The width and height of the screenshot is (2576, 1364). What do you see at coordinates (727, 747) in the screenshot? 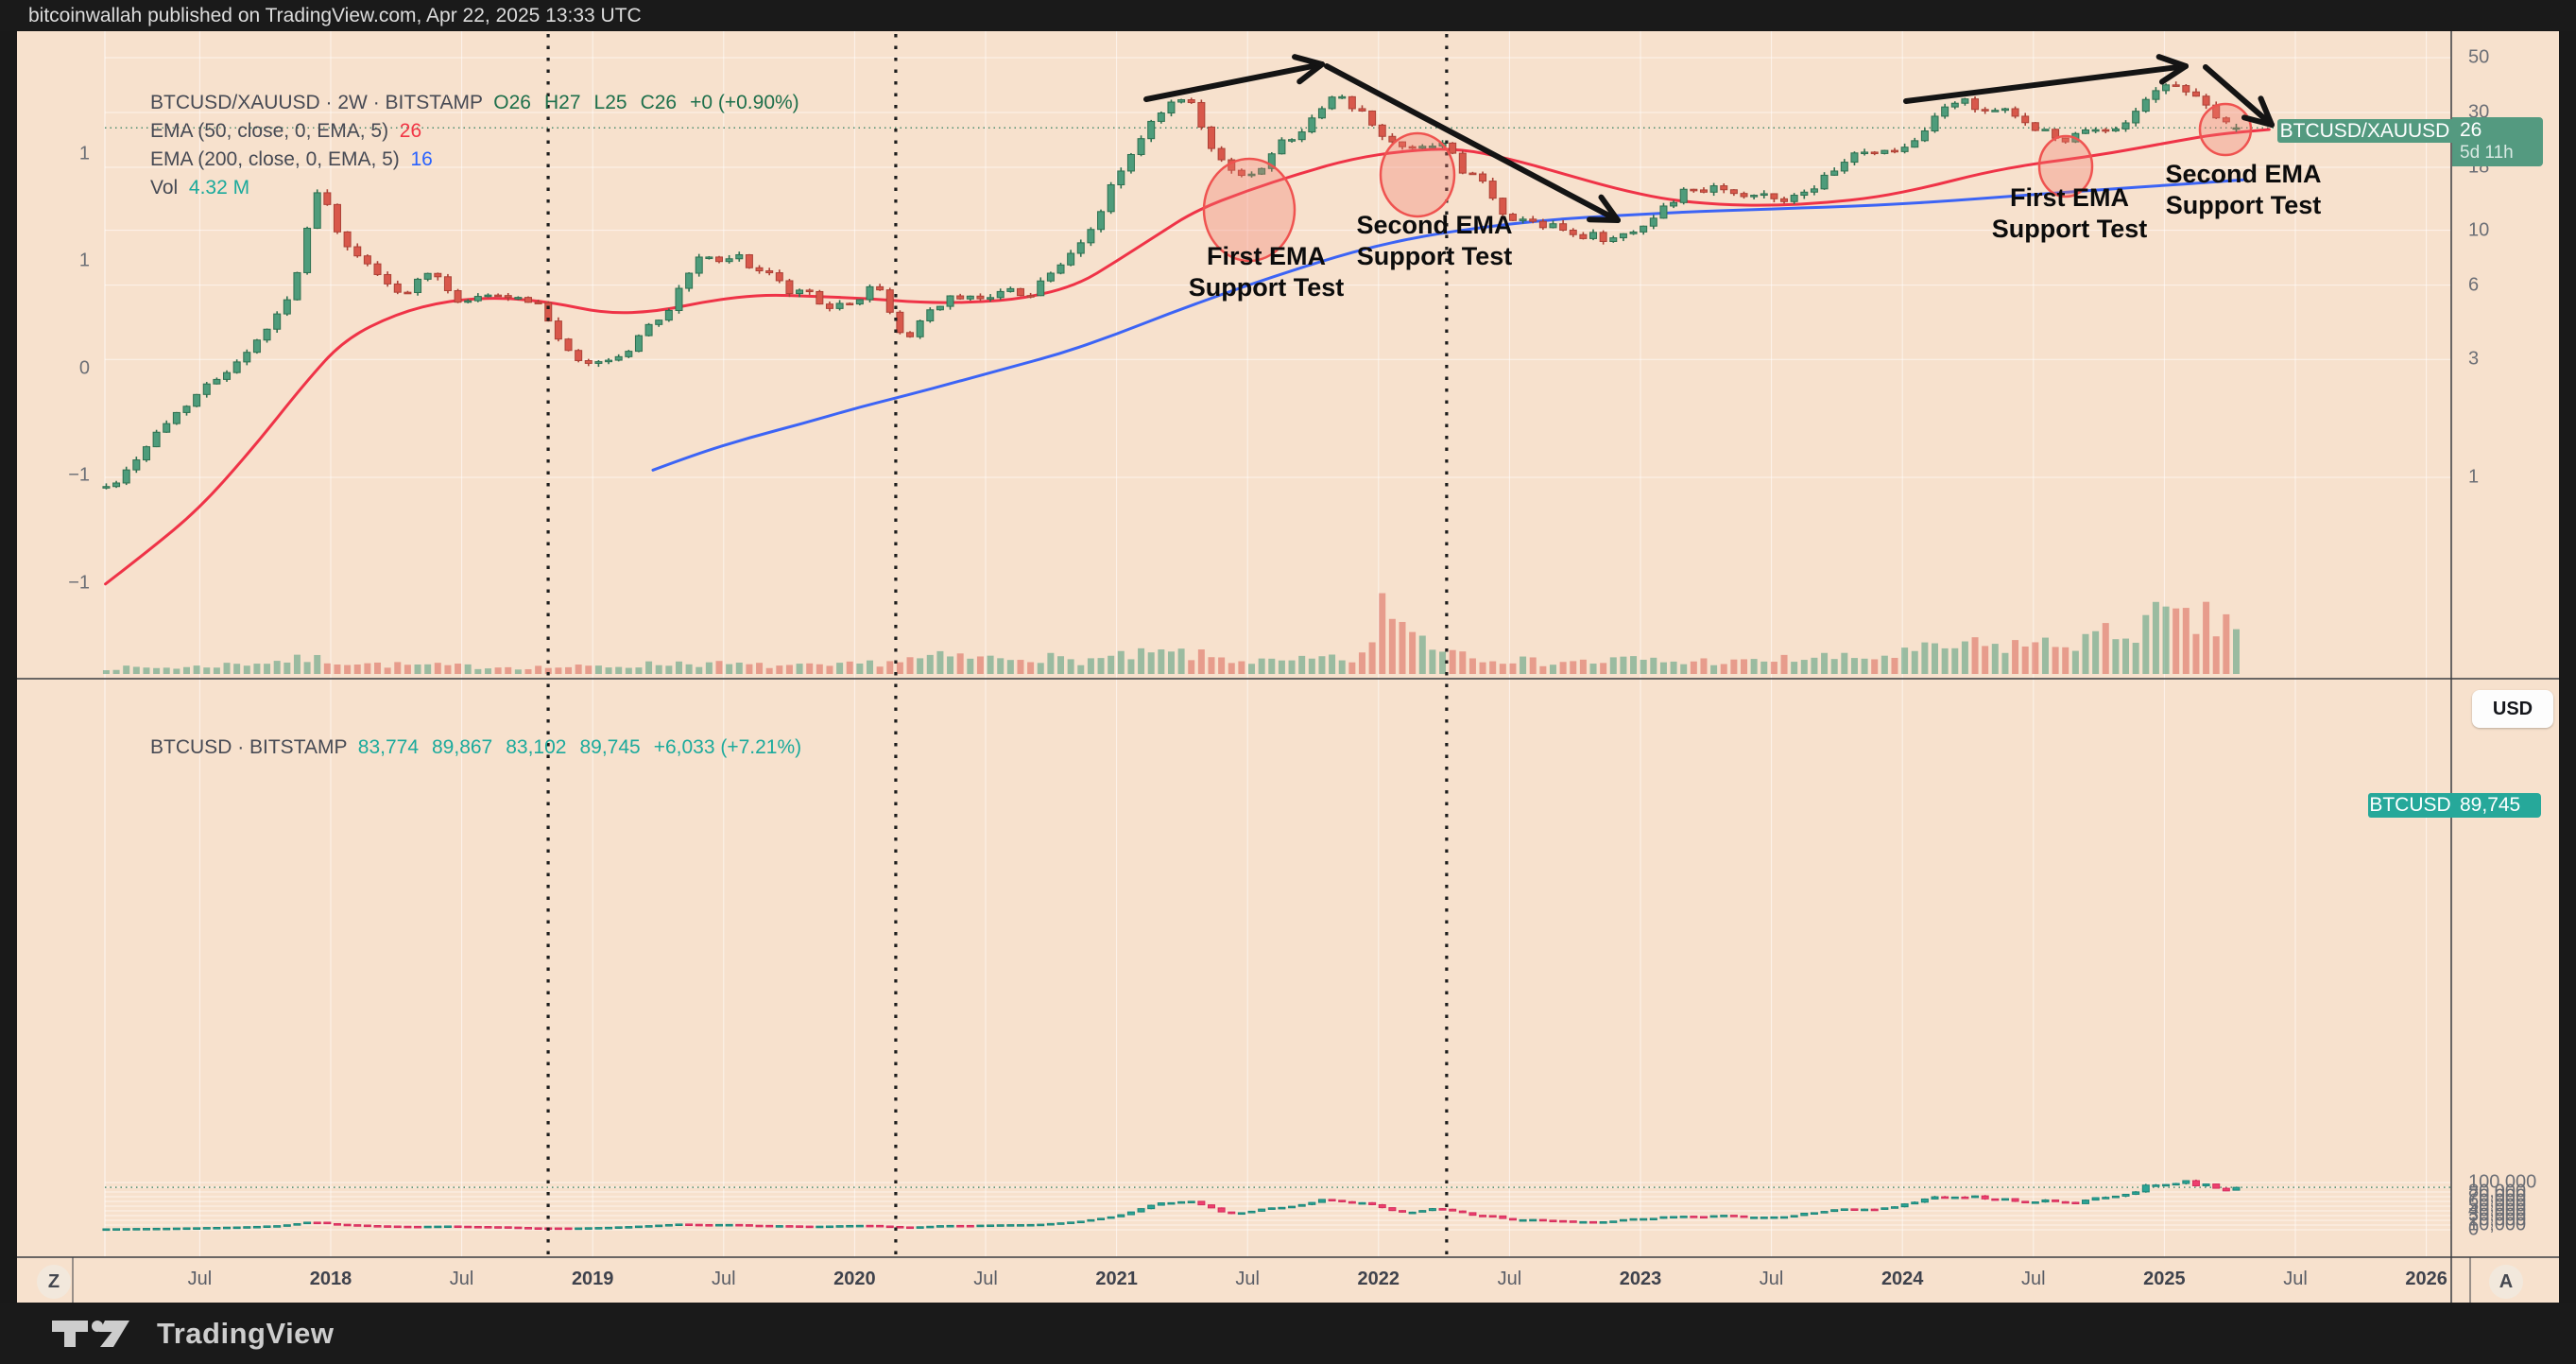
I see `btcusd-change: +6,033 (+7.21%)` at bounding box center [727, 747].